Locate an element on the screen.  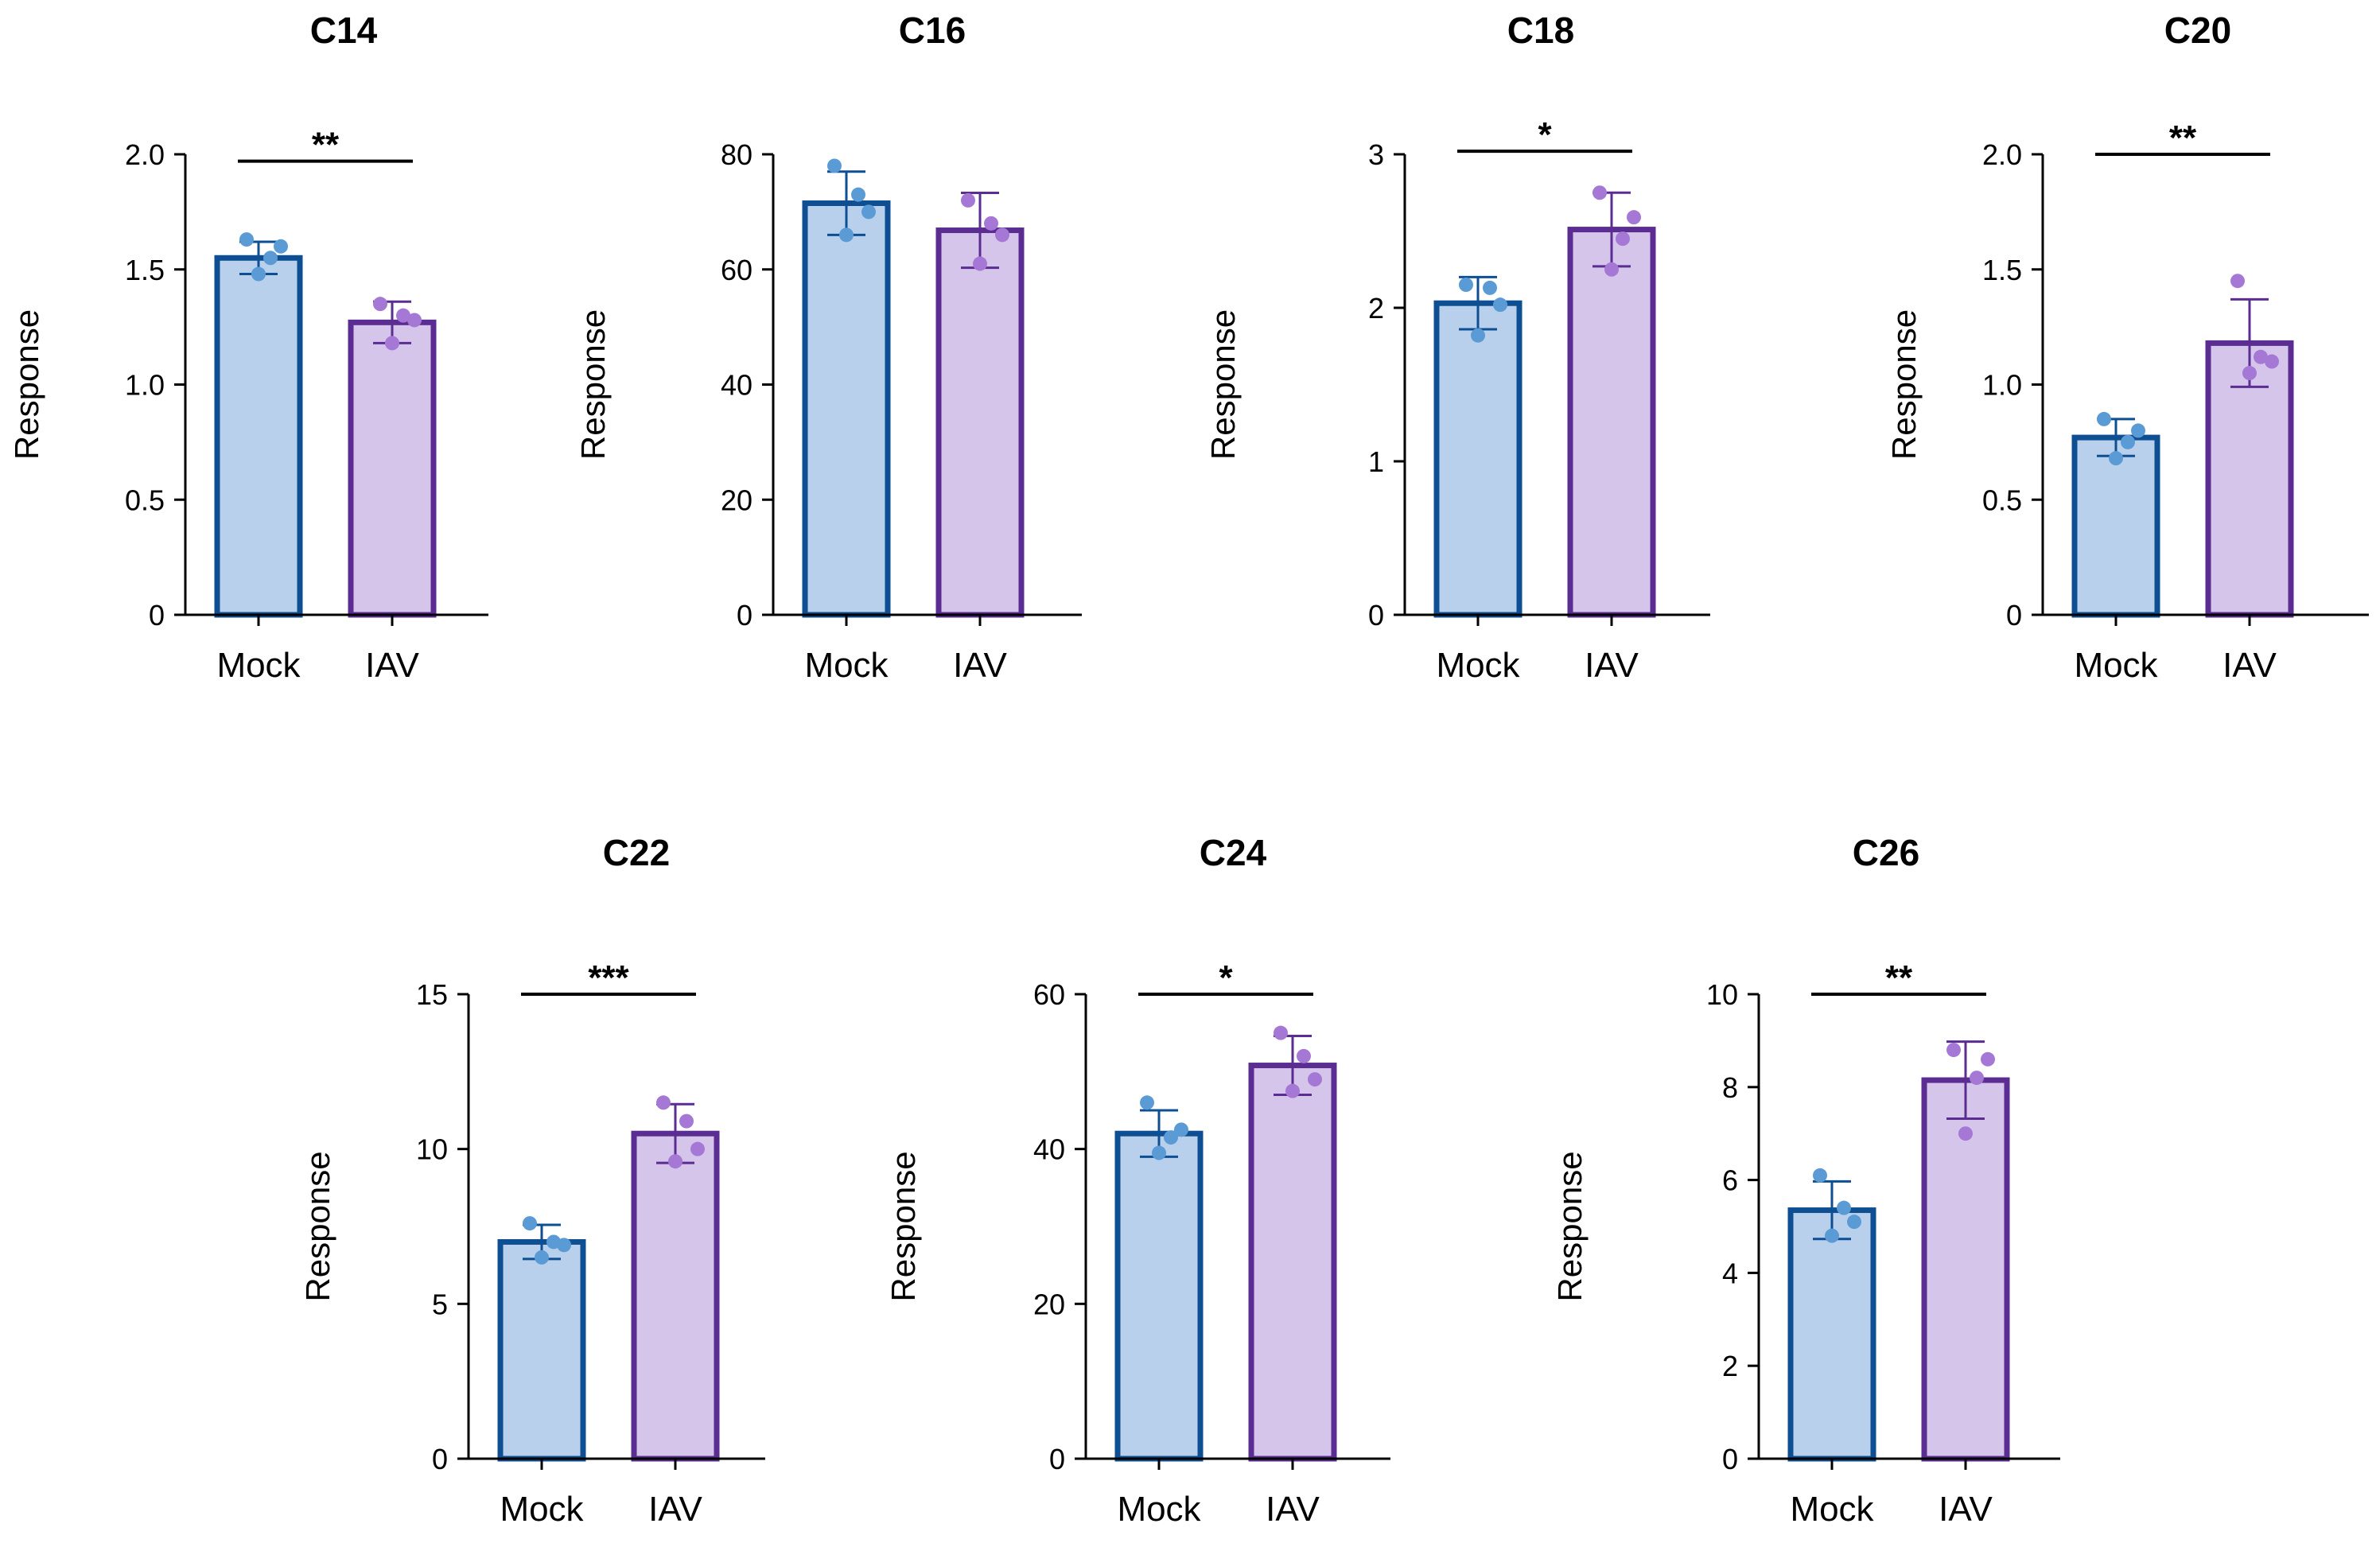
panel-1-ytick-label-1: 0 is located at coordinates (157, 615).